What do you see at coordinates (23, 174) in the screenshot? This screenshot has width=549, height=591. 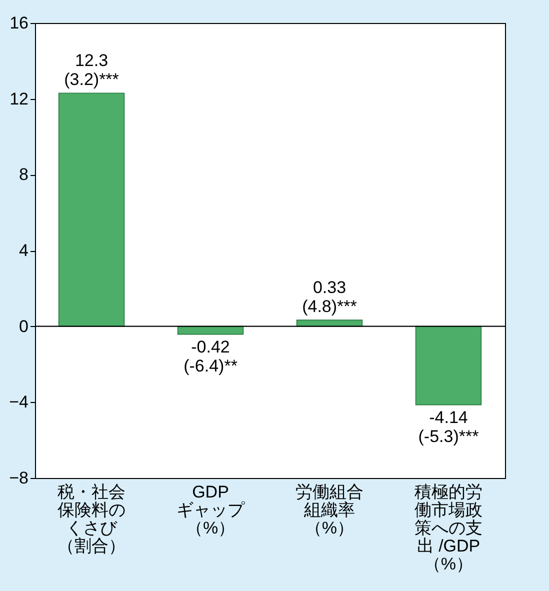 I see `y-tick-label: 8` at bounding box center [23, 174].